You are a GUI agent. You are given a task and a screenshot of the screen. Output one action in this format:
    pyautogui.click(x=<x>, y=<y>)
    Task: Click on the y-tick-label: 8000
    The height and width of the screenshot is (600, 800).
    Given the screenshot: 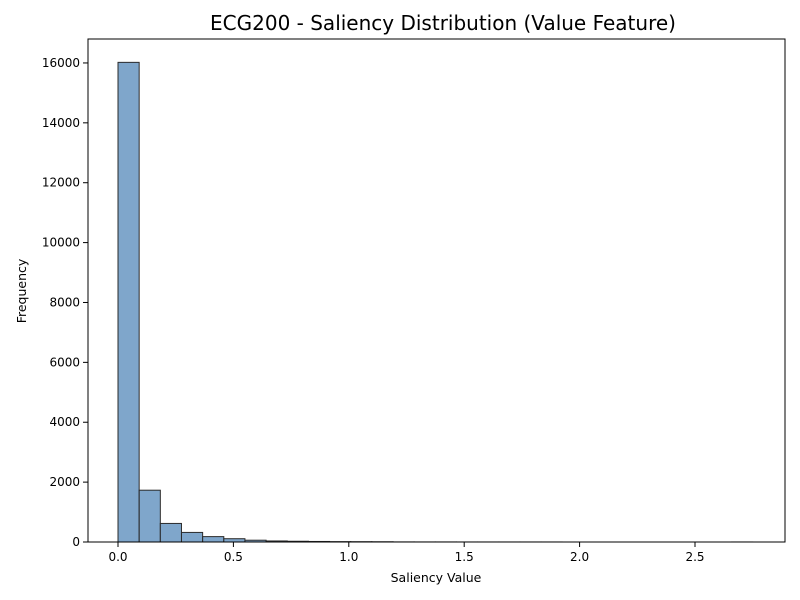 What is the action you would take?
    pyautogui.click(x=64, y=302)
    